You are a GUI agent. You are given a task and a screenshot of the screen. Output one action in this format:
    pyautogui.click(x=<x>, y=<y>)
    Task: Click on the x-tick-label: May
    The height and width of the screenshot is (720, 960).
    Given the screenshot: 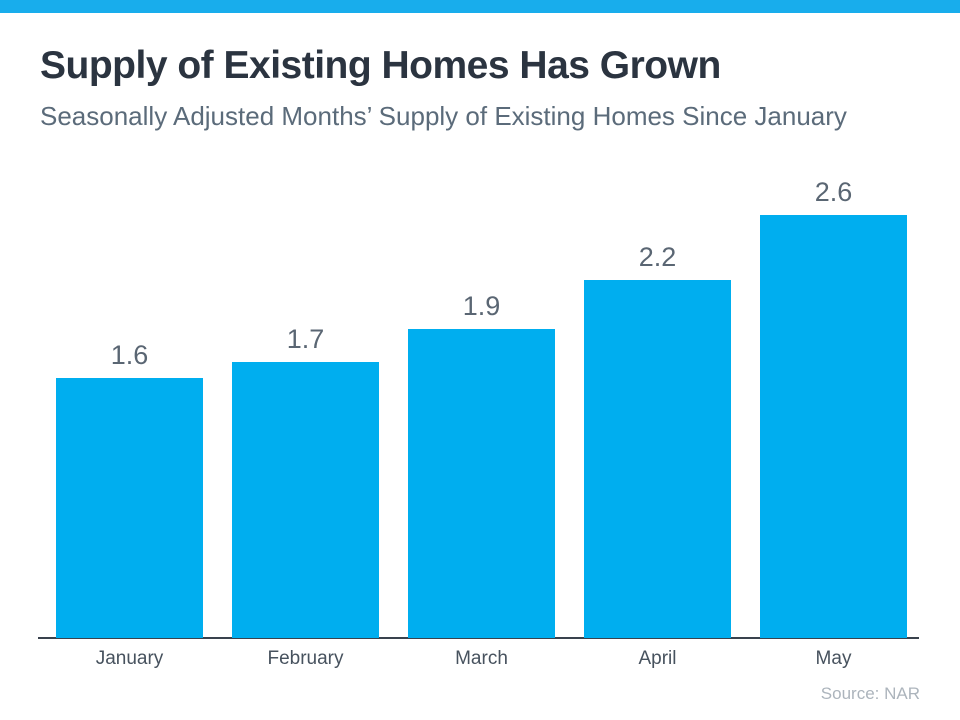 What is the action you would take?
    pyautogui.click(x=833, y=658)
    